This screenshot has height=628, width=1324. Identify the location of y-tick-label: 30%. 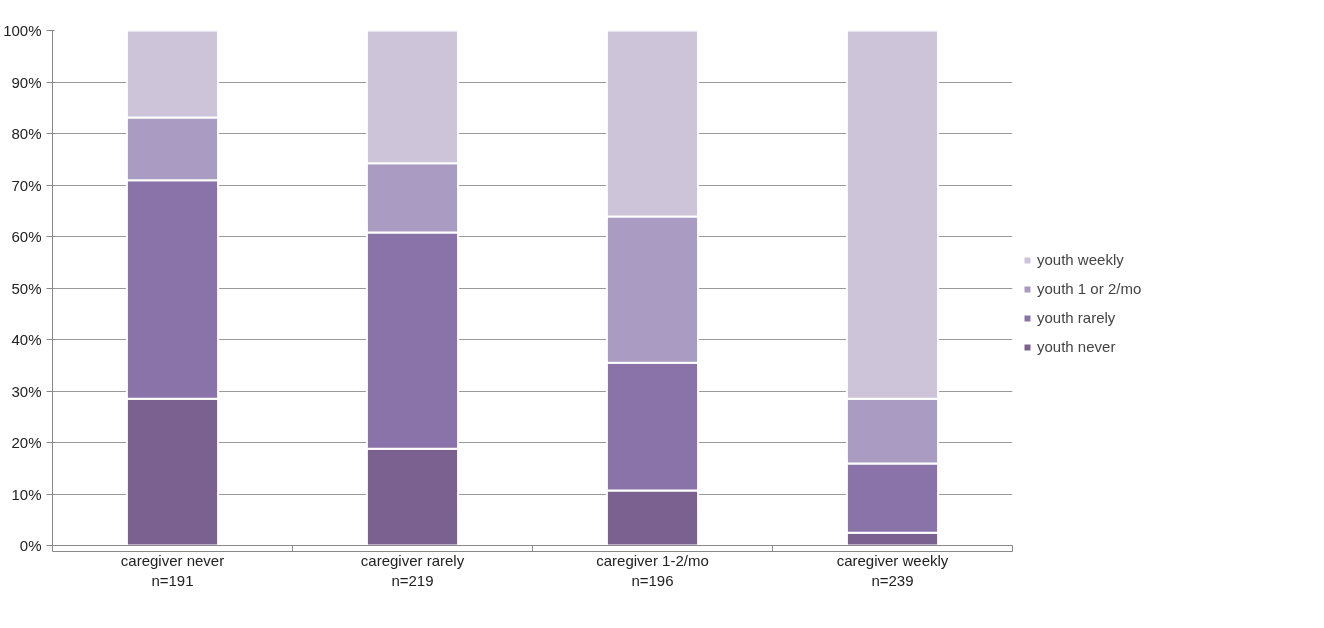
(26, 391).